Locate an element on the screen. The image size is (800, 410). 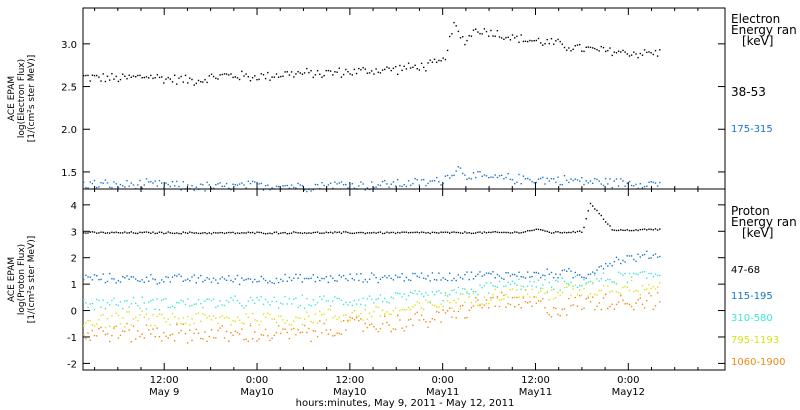
proton-legend-entry: 1060-1900 is located at coordinates (758, 362).